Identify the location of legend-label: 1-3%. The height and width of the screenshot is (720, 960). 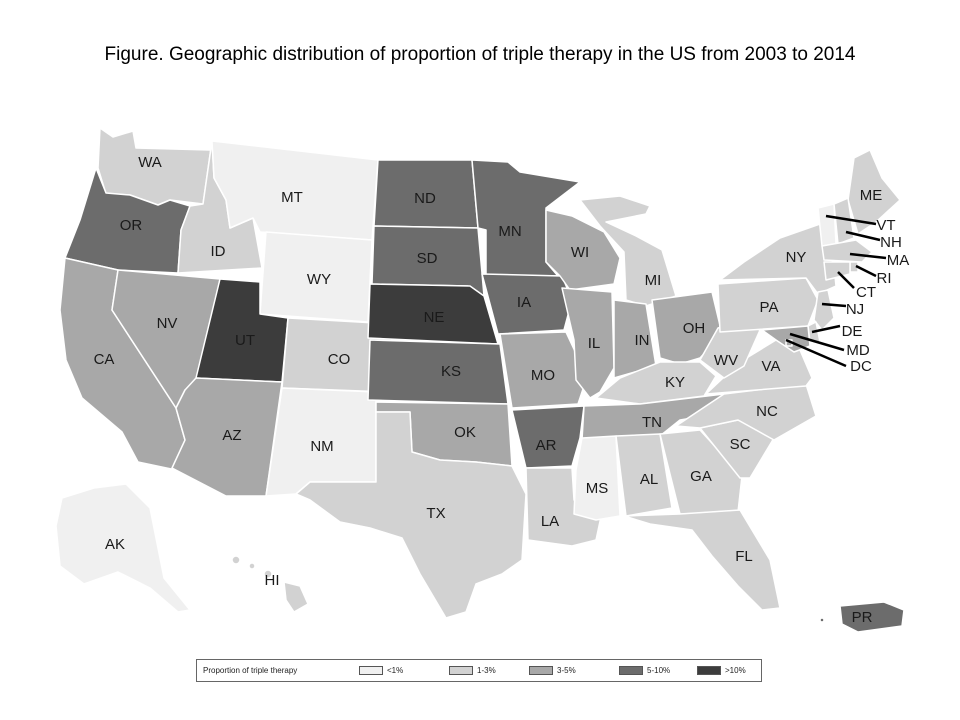
(486, 670).